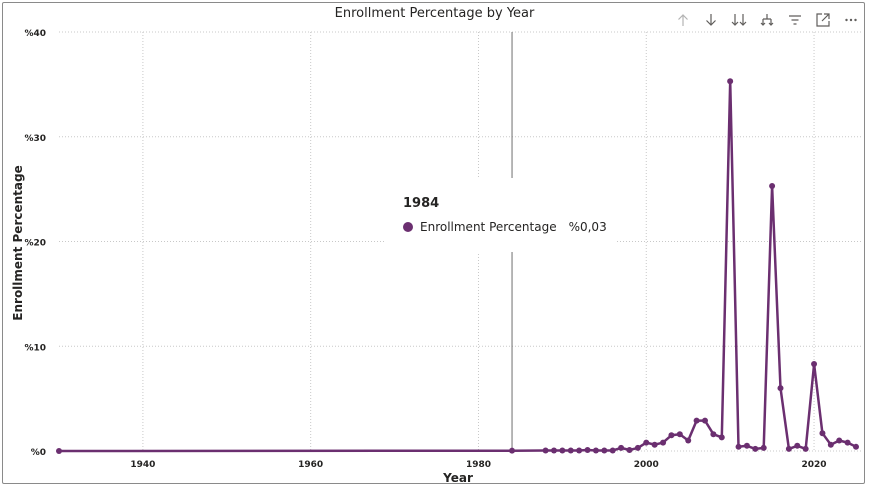  Describe the element at coordinates (814, 465) in the screenshot. I see `x-tick-label: 2020` at that location.